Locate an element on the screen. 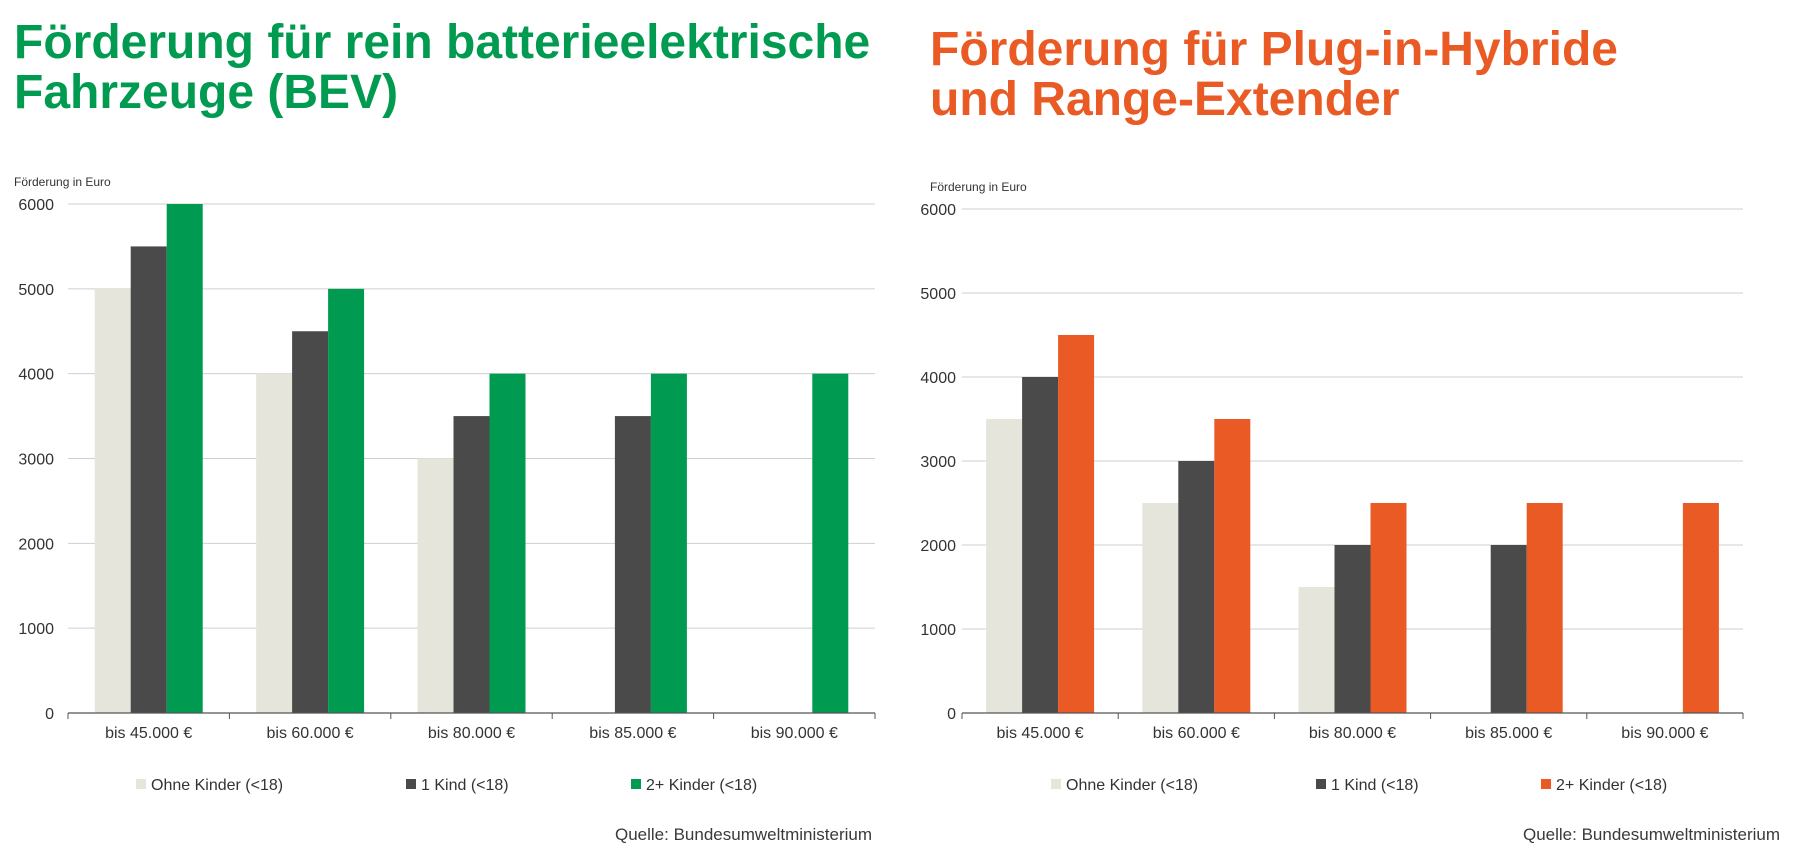  phev-x-tick-label: bis 45.000 € is located at coordinates (1040, 733).